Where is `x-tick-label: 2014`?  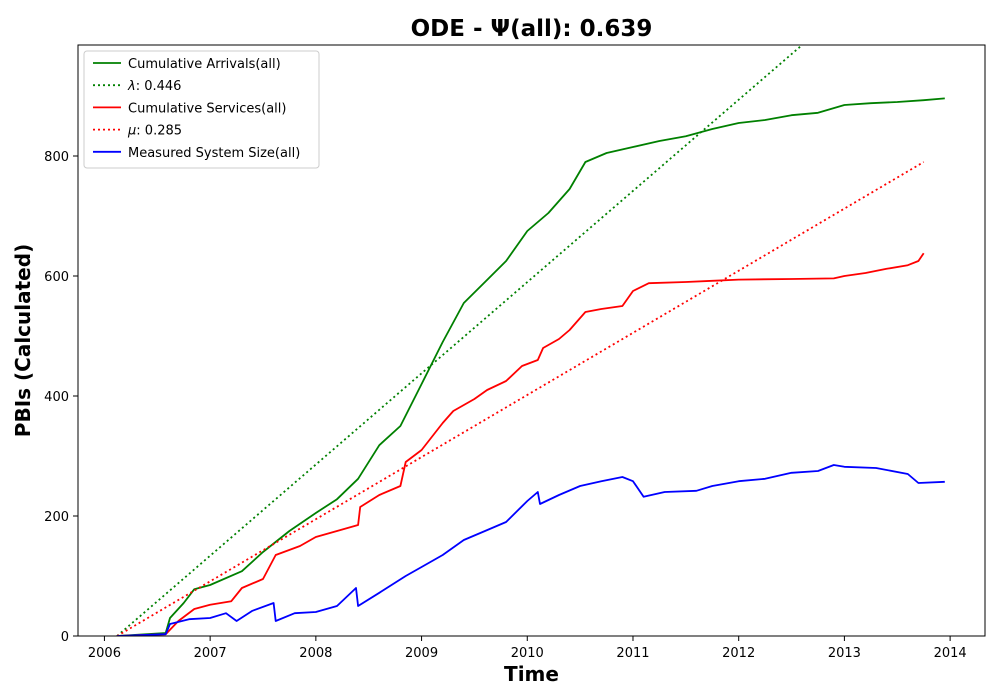 x-tick-label: 2014 is located at coordinates (950, 653).